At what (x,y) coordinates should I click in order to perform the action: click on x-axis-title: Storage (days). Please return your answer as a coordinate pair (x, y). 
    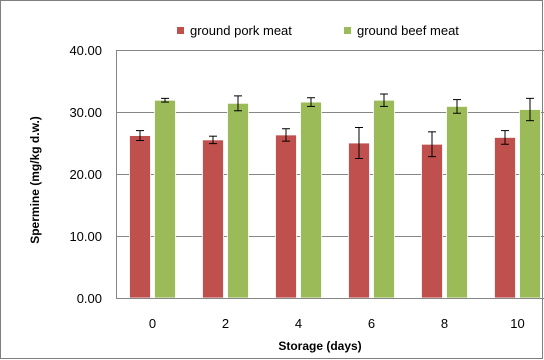
    Looking at the image, I should click on (319, 346).